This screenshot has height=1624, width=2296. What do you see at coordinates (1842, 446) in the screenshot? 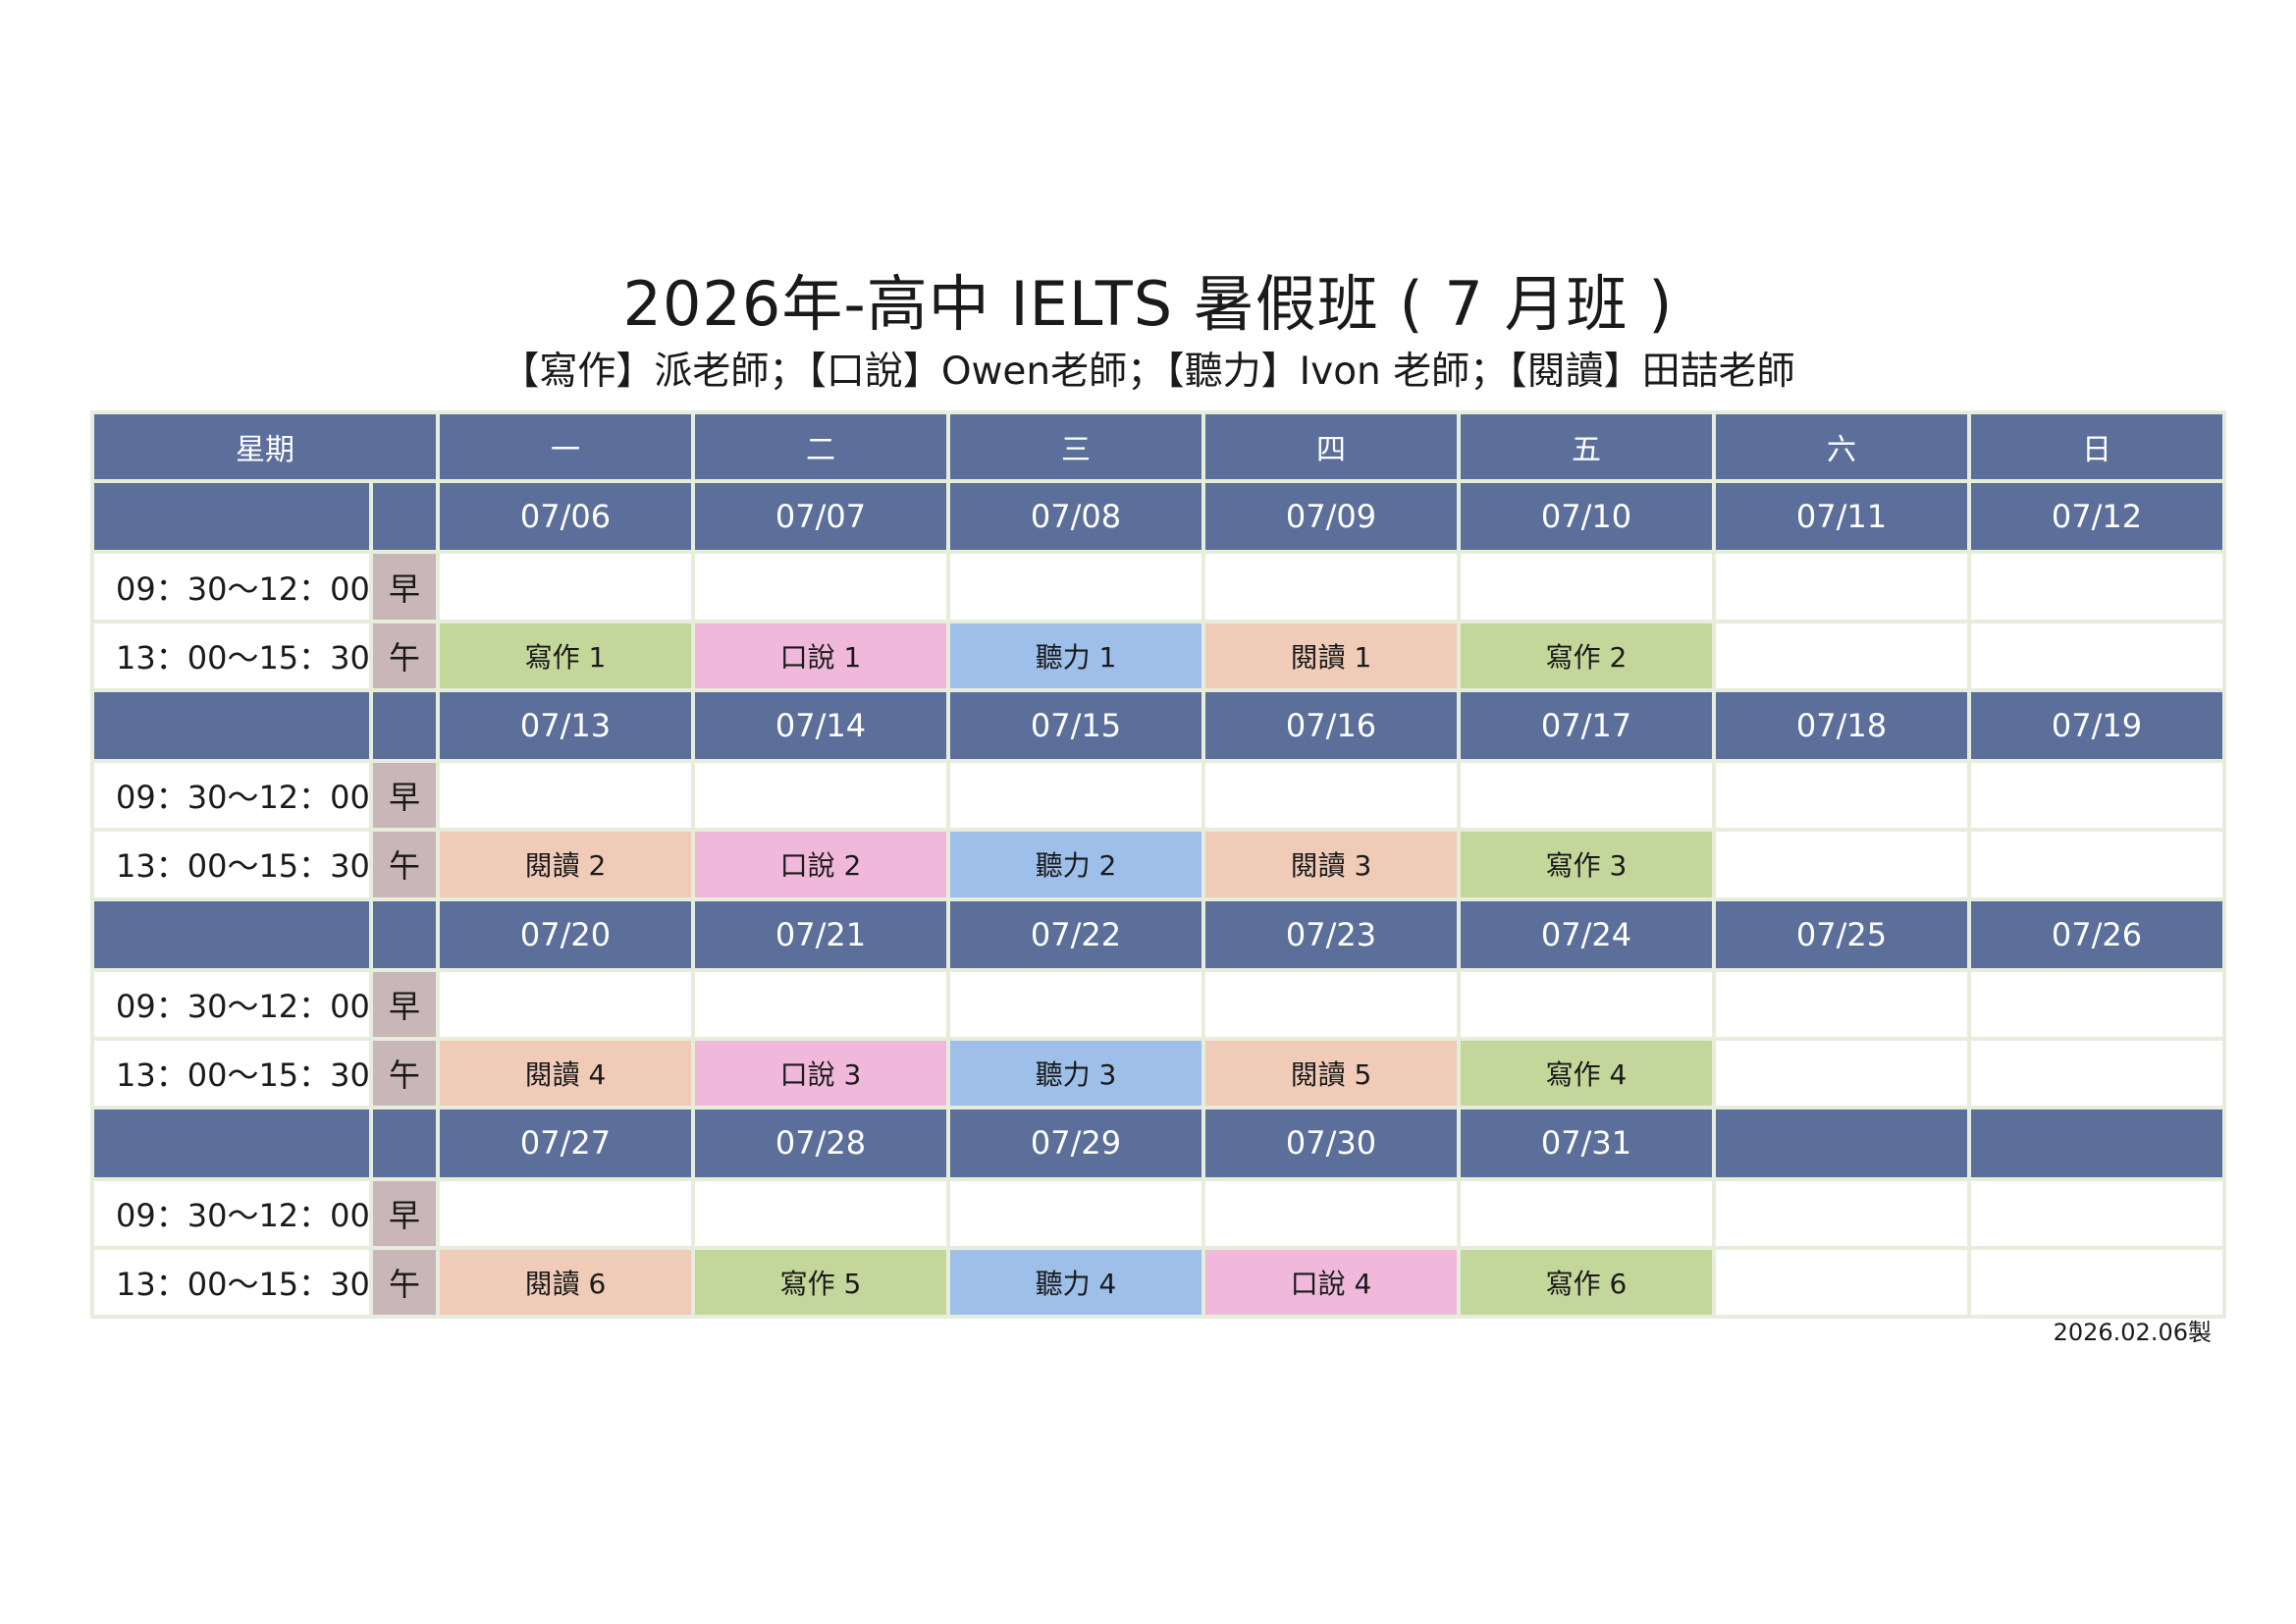
I see `weekday-sat: 六` at bounding box center [1842, 446].